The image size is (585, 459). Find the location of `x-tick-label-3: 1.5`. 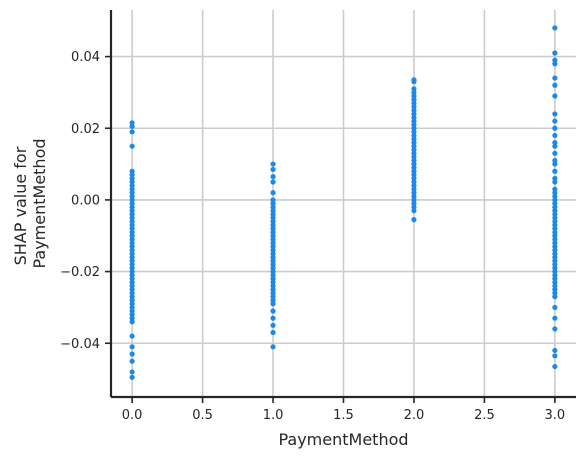

x-tick-label-3: 1.5 is located at coordinates (343, 415).